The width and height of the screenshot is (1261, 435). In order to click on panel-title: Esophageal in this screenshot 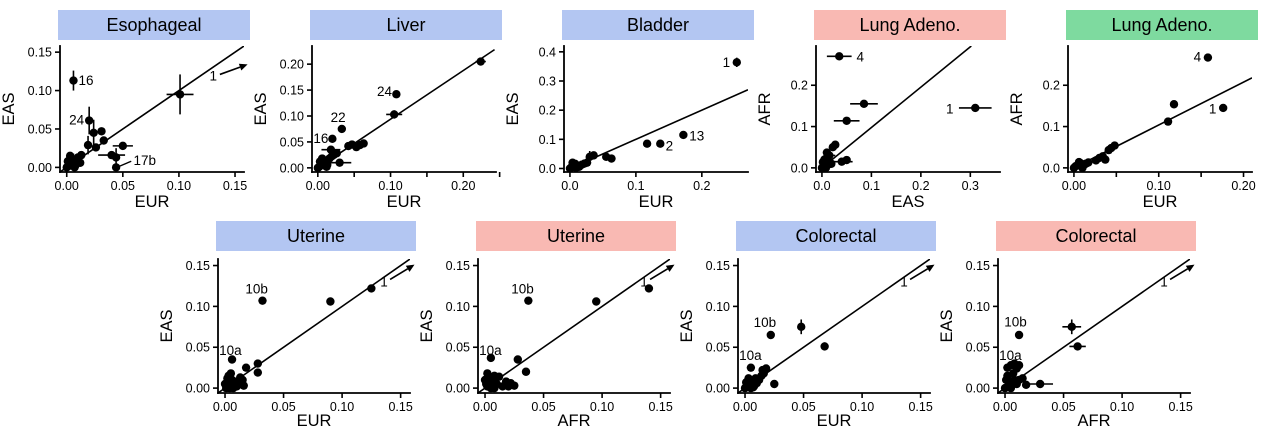, I will do `click(154, 24)`.